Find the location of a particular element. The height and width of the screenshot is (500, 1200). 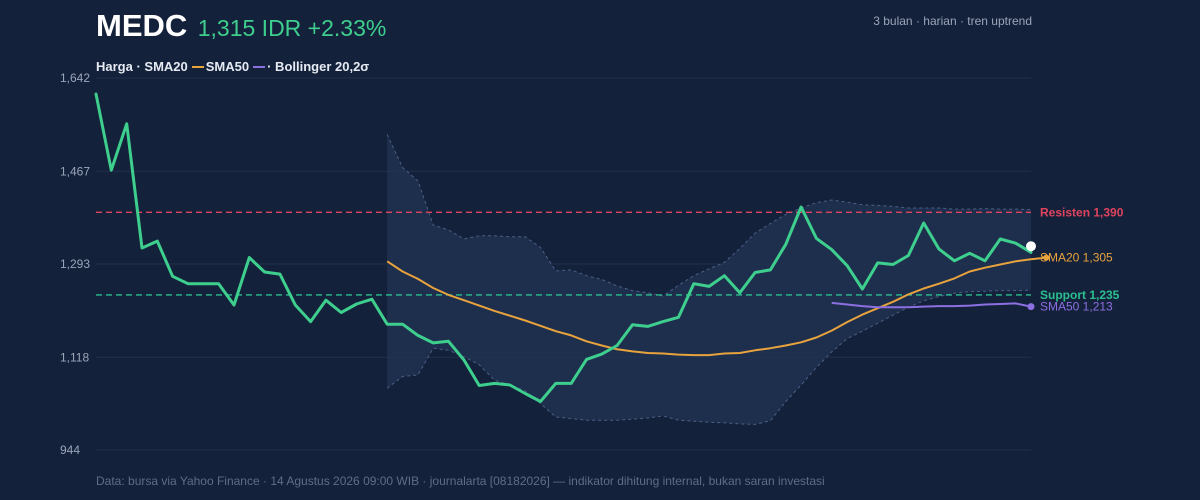

legend-sma20-swatch is located at coordinates (197, 66).